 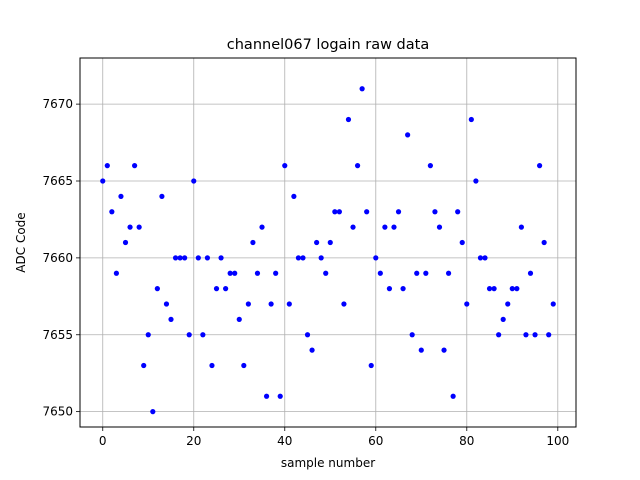 I want to click on y-tick-label: 7660, so click(x=57, y=258).